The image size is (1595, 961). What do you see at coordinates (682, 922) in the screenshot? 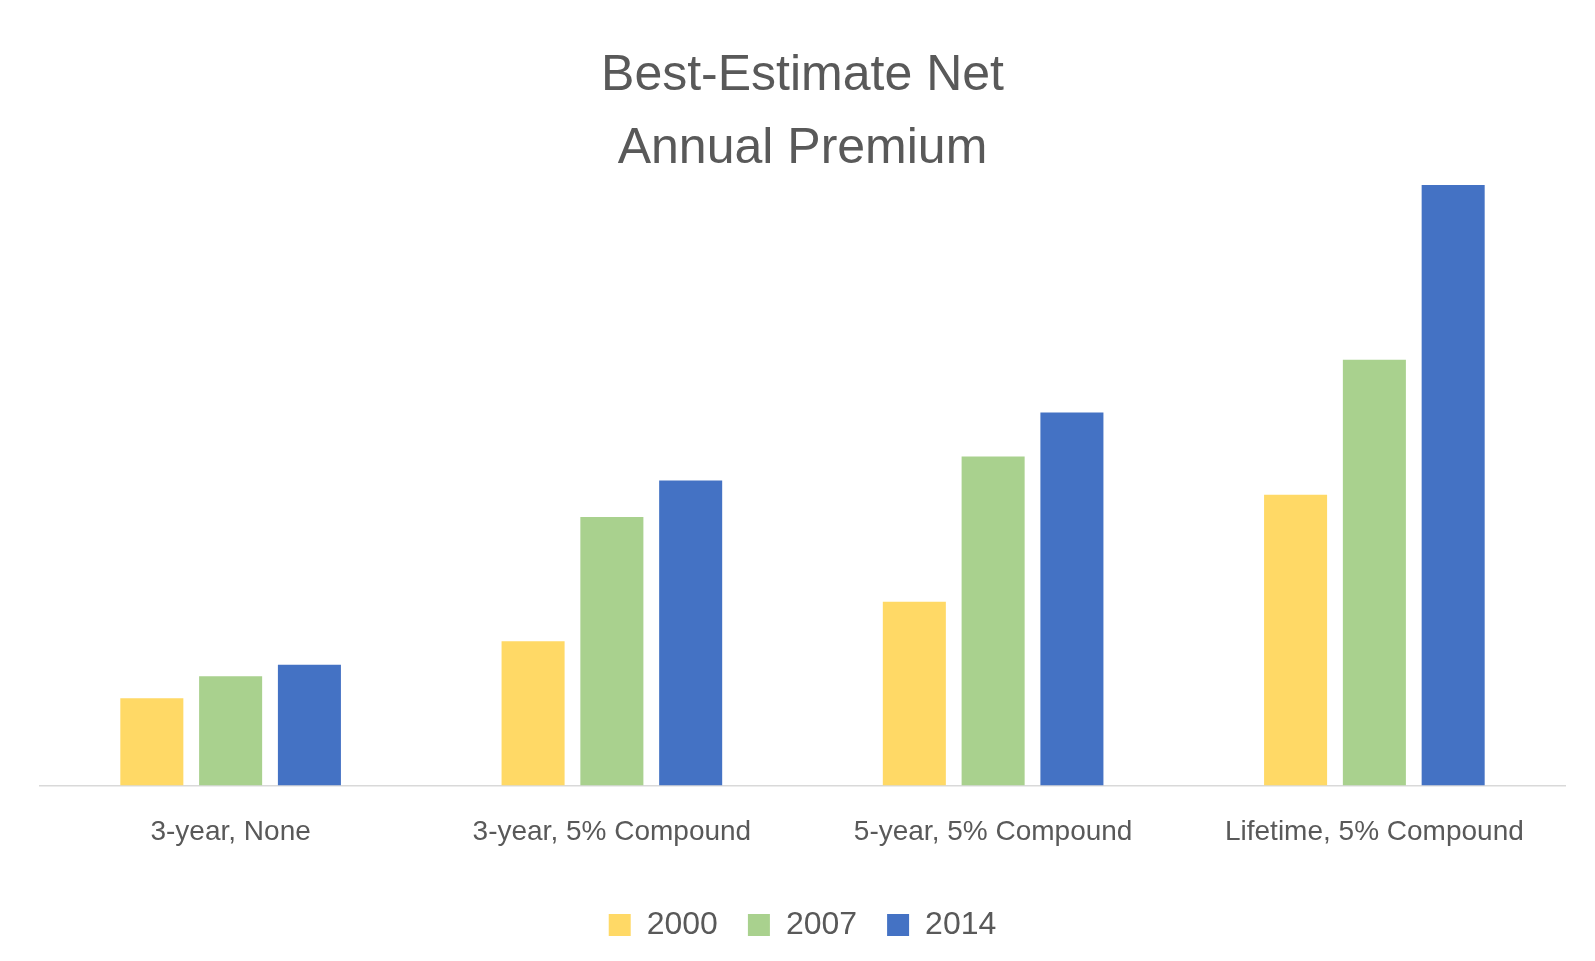
I see `legend-label: 2000` at bounding box center [682, 922].